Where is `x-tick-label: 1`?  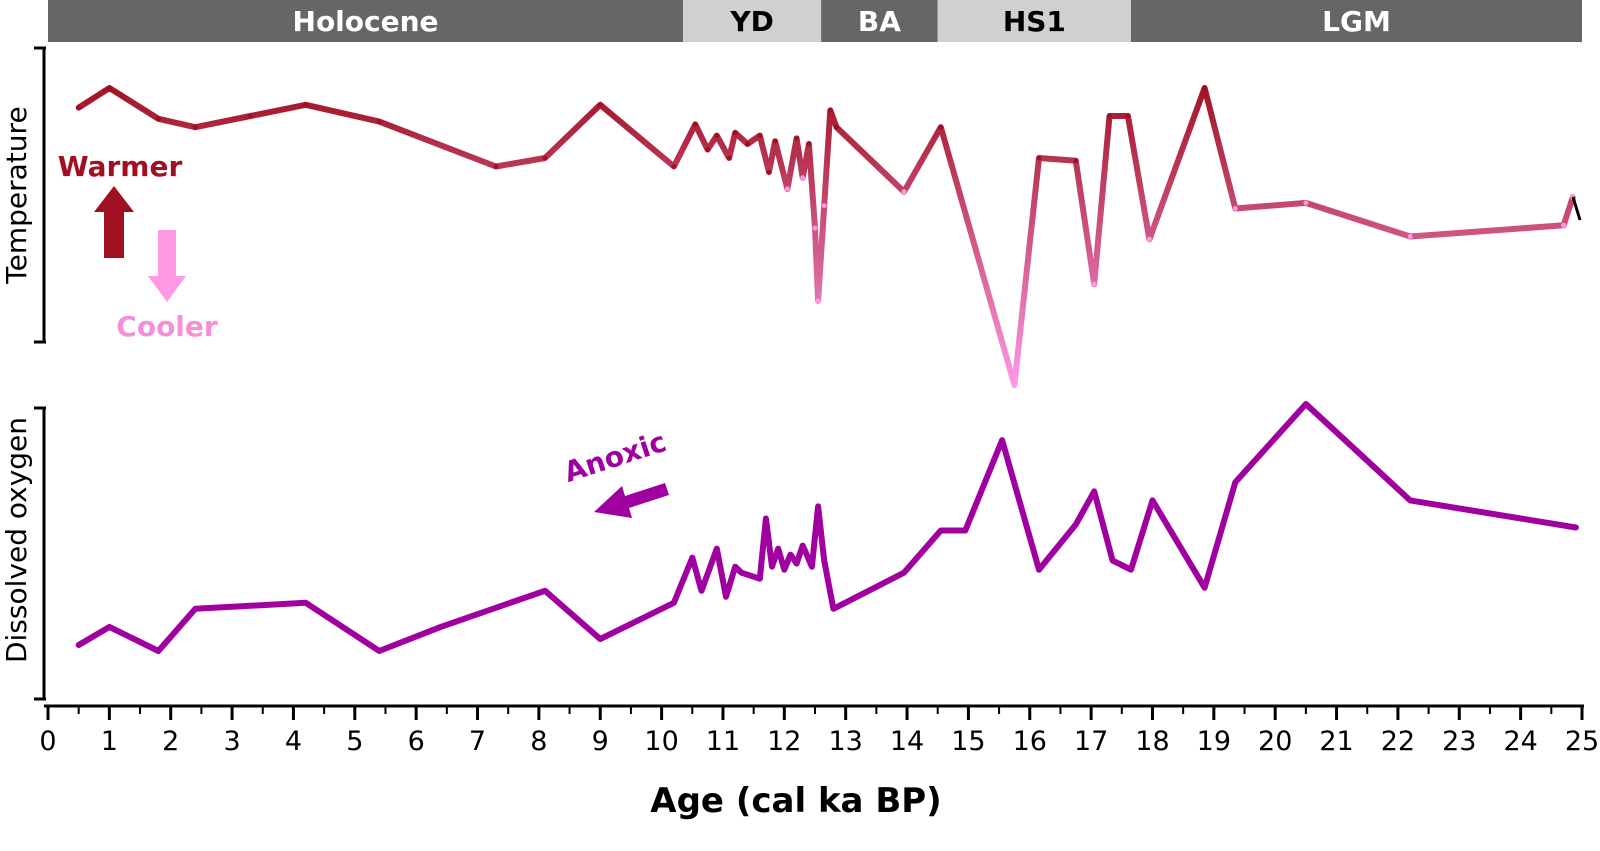
x-tick-label: 1 is located at coordinates (109, 741).